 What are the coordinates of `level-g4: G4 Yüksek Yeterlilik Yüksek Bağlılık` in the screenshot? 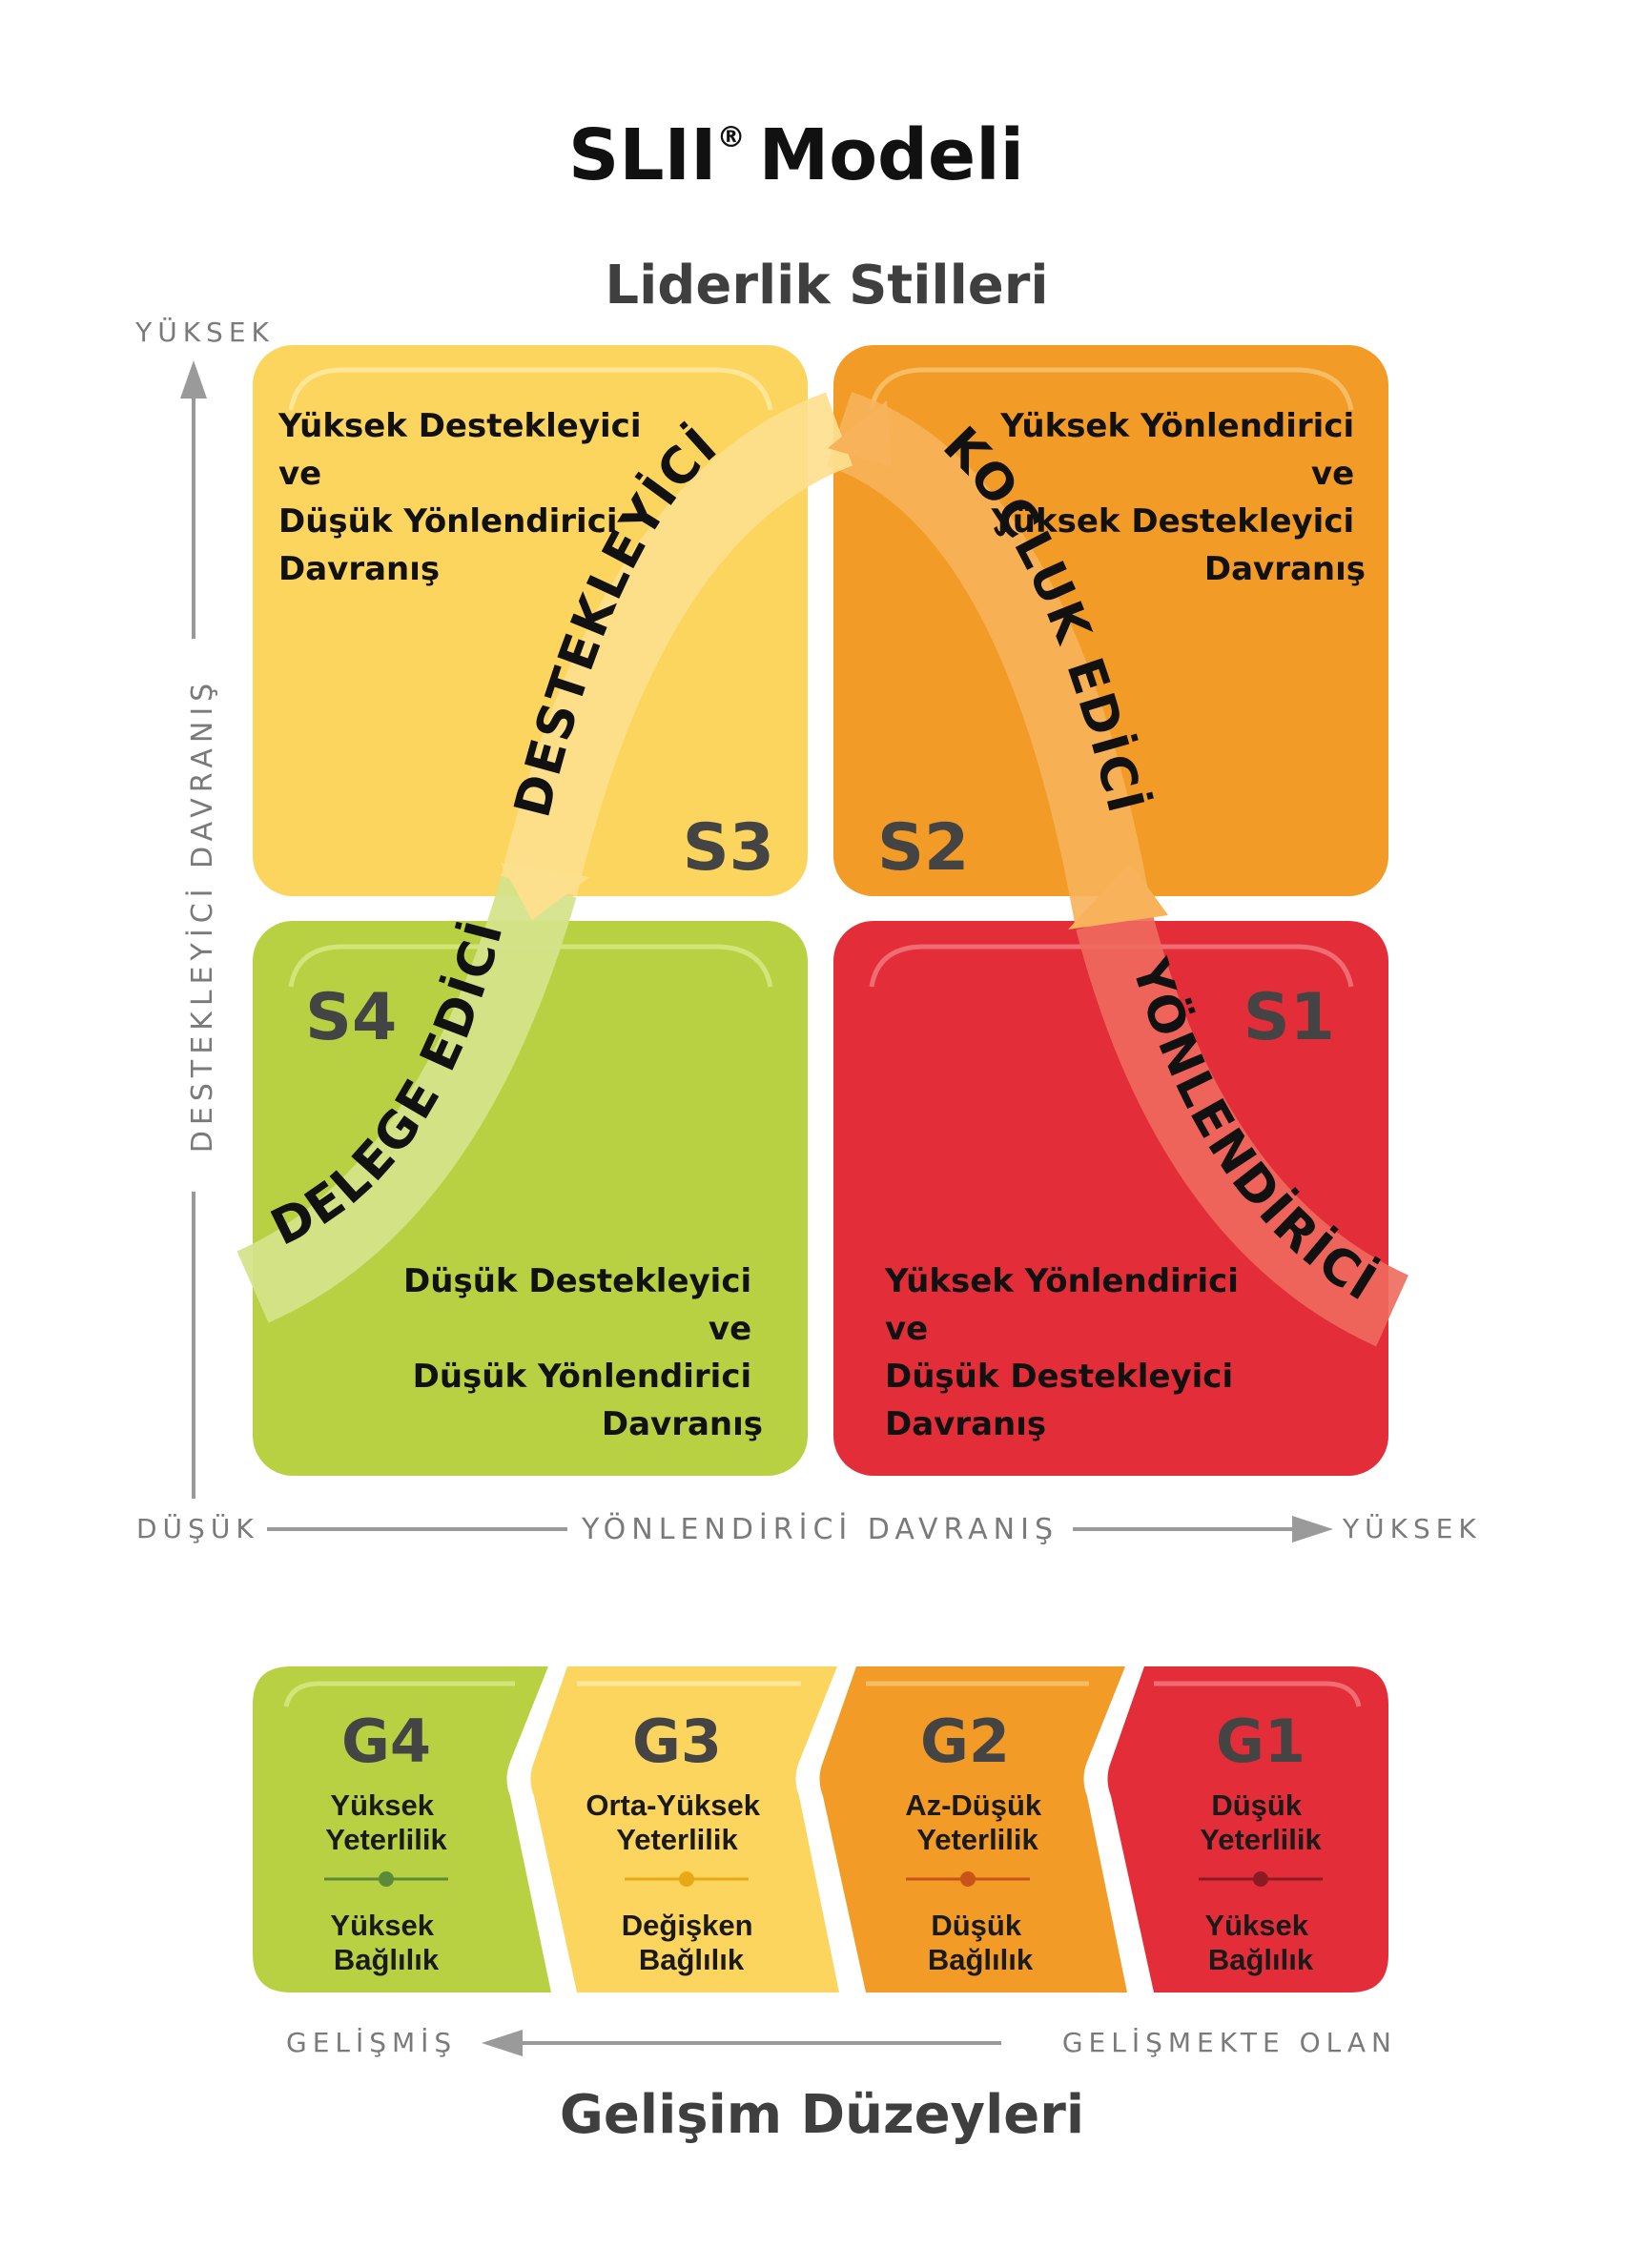 It's located at (402, 1829).